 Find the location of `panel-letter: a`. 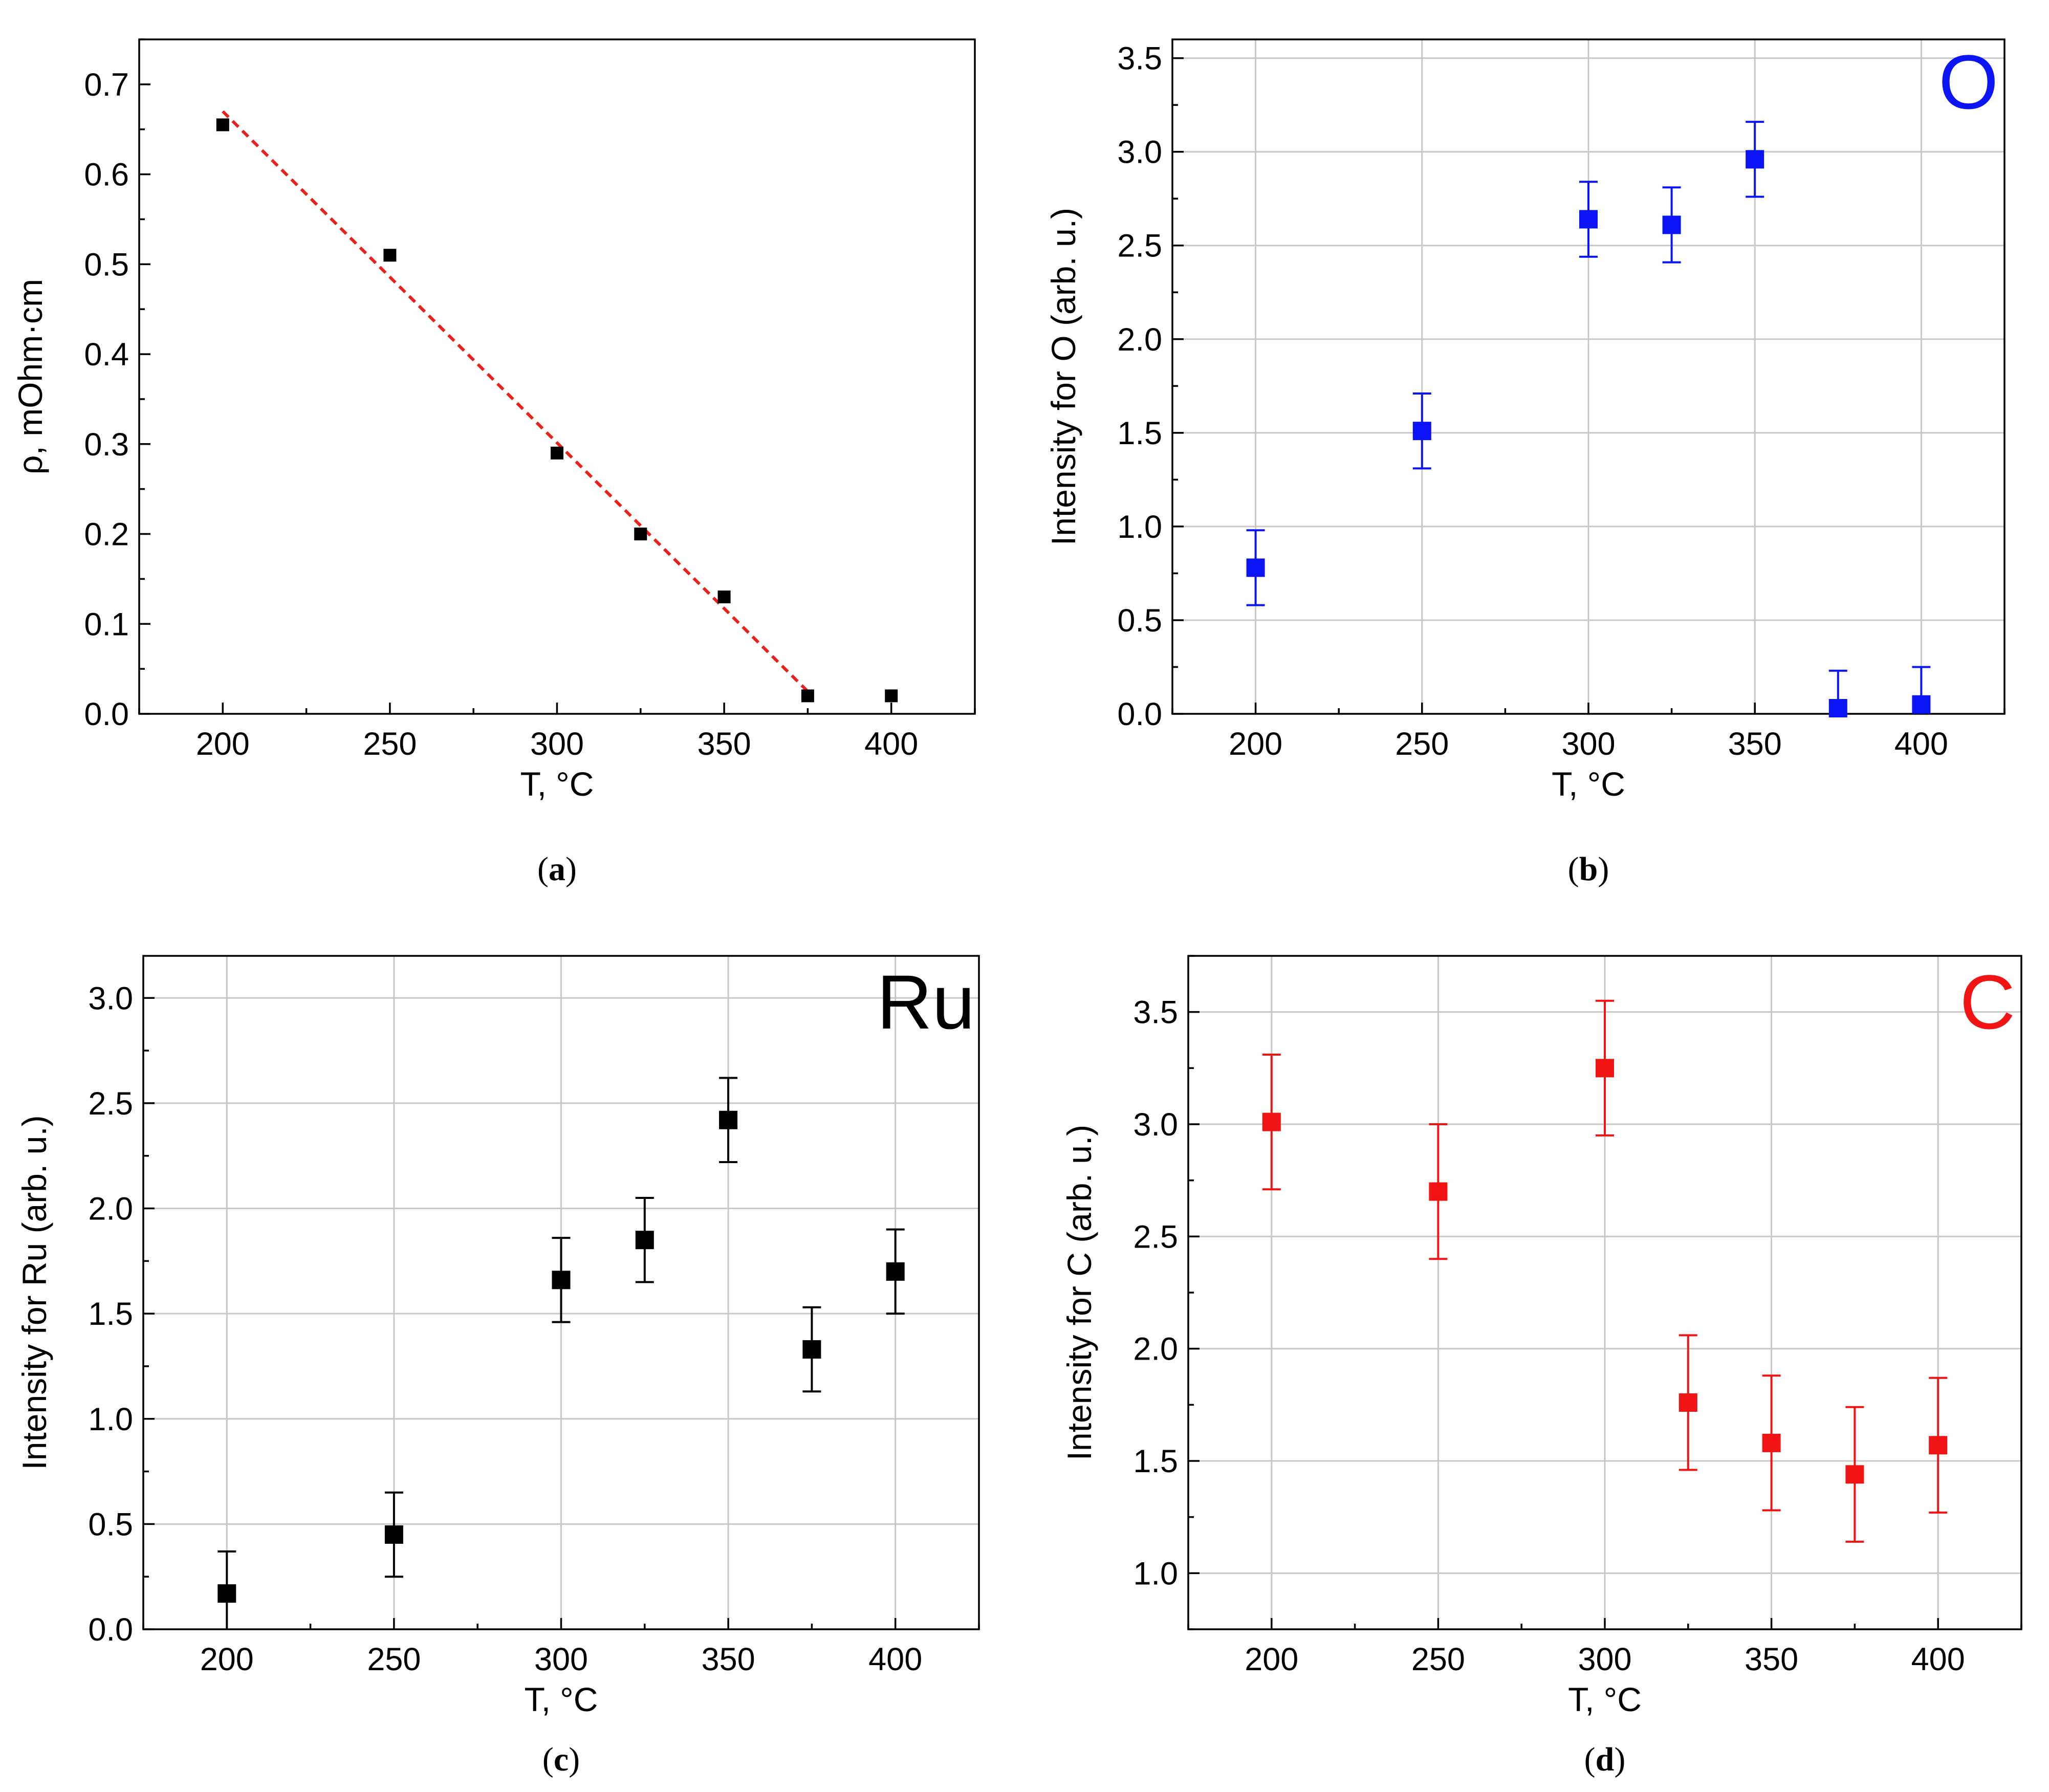

panel-letter: a is located at coordinates (557, 869).